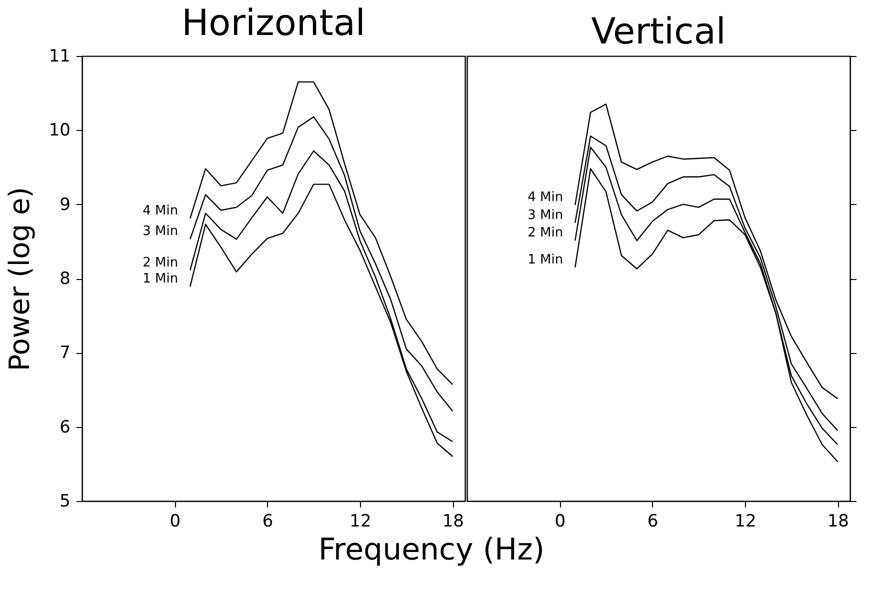 The width and height of the screenshot is (892, 613). What do you see at coordinates (274, 23) in the screenshot?
I see `chart-title: Horizontal` at bounding box center [274, 23].